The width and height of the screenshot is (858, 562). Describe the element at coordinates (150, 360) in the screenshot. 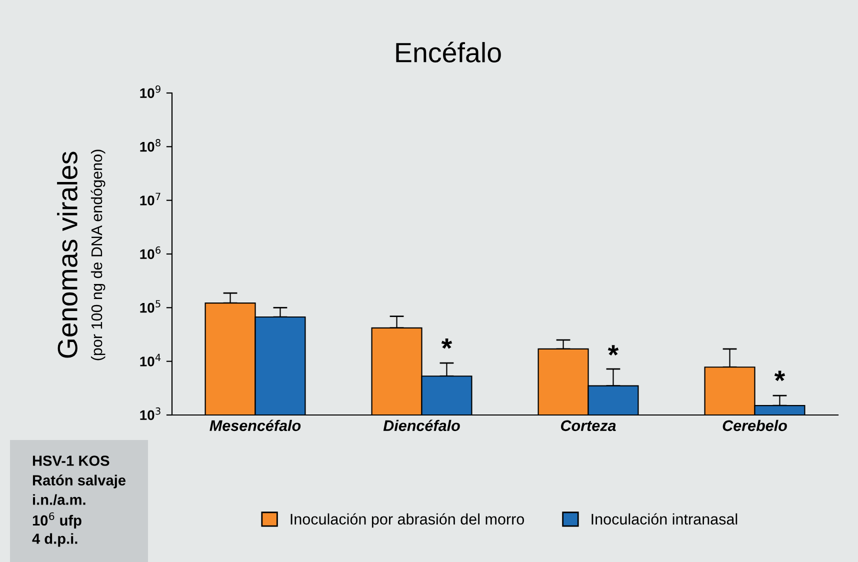

I see `y-tick-label: 10$^{4}$` at that location.